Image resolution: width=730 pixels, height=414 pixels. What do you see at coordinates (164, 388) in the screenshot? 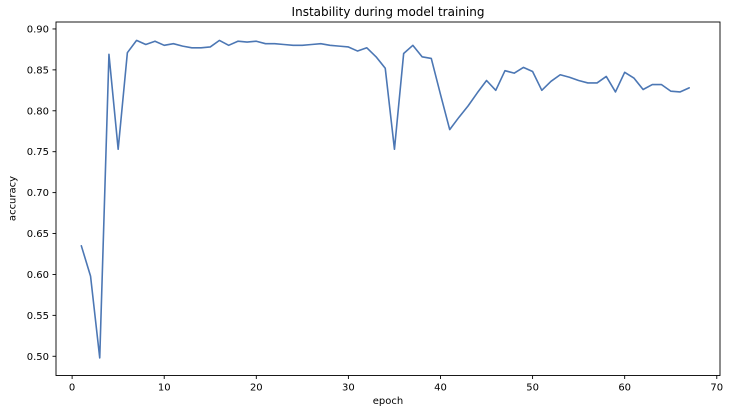
I see `x-tick-label: 10` at bounding box center [164, 388].